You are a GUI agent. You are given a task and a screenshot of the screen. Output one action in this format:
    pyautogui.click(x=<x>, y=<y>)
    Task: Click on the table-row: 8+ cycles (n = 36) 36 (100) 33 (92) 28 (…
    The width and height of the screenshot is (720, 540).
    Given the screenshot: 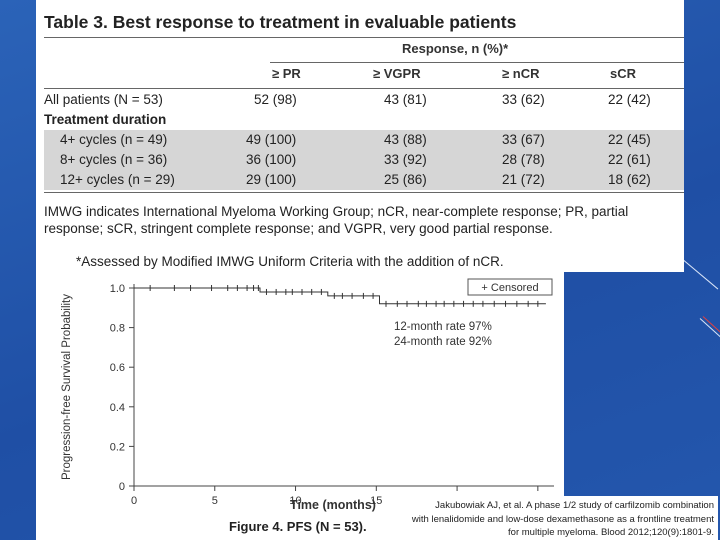 What is the action you would take?
    pyautogui.click(x=364, y=160)
    